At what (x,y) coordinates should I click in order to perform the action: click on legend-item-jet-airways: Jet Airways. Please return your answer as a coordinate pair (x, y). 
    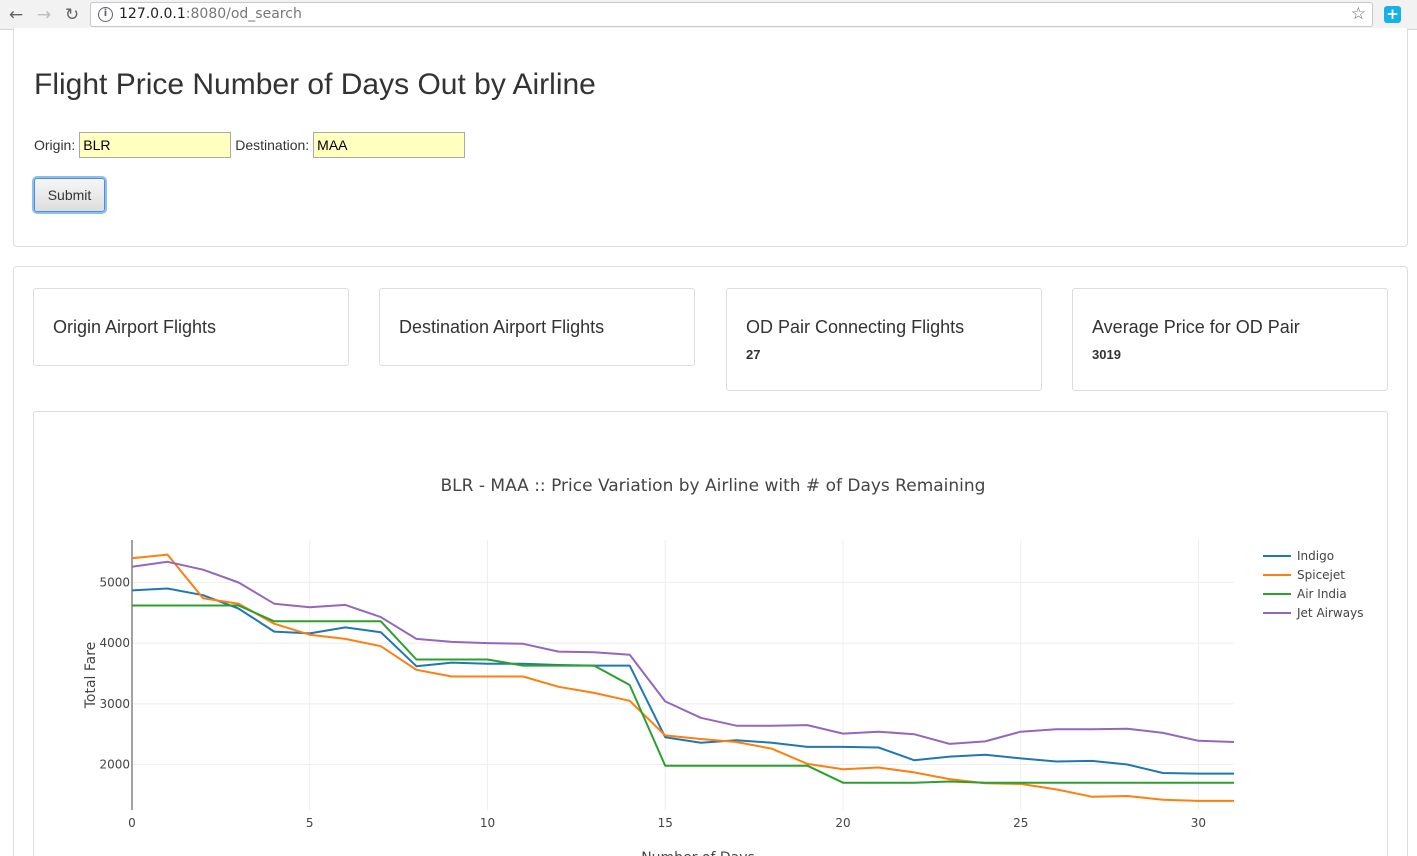
    Looking at the image, I should click on (1329, 613).